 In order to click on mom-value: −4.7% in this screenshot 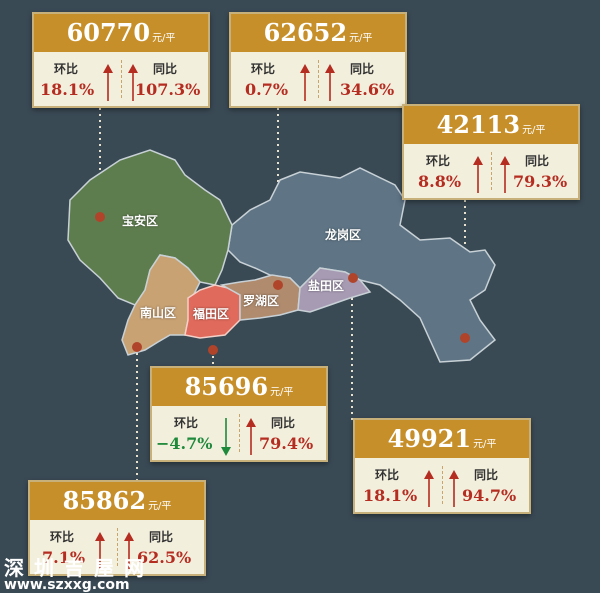, I will do `click(184, 443)`.